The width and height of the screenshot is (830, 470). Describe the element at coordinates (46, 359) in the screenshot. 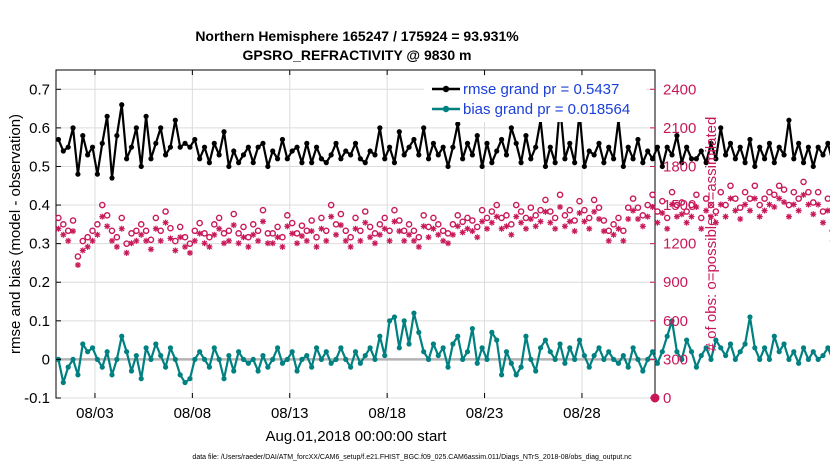

I see `y-tick-label: 0` at that location.